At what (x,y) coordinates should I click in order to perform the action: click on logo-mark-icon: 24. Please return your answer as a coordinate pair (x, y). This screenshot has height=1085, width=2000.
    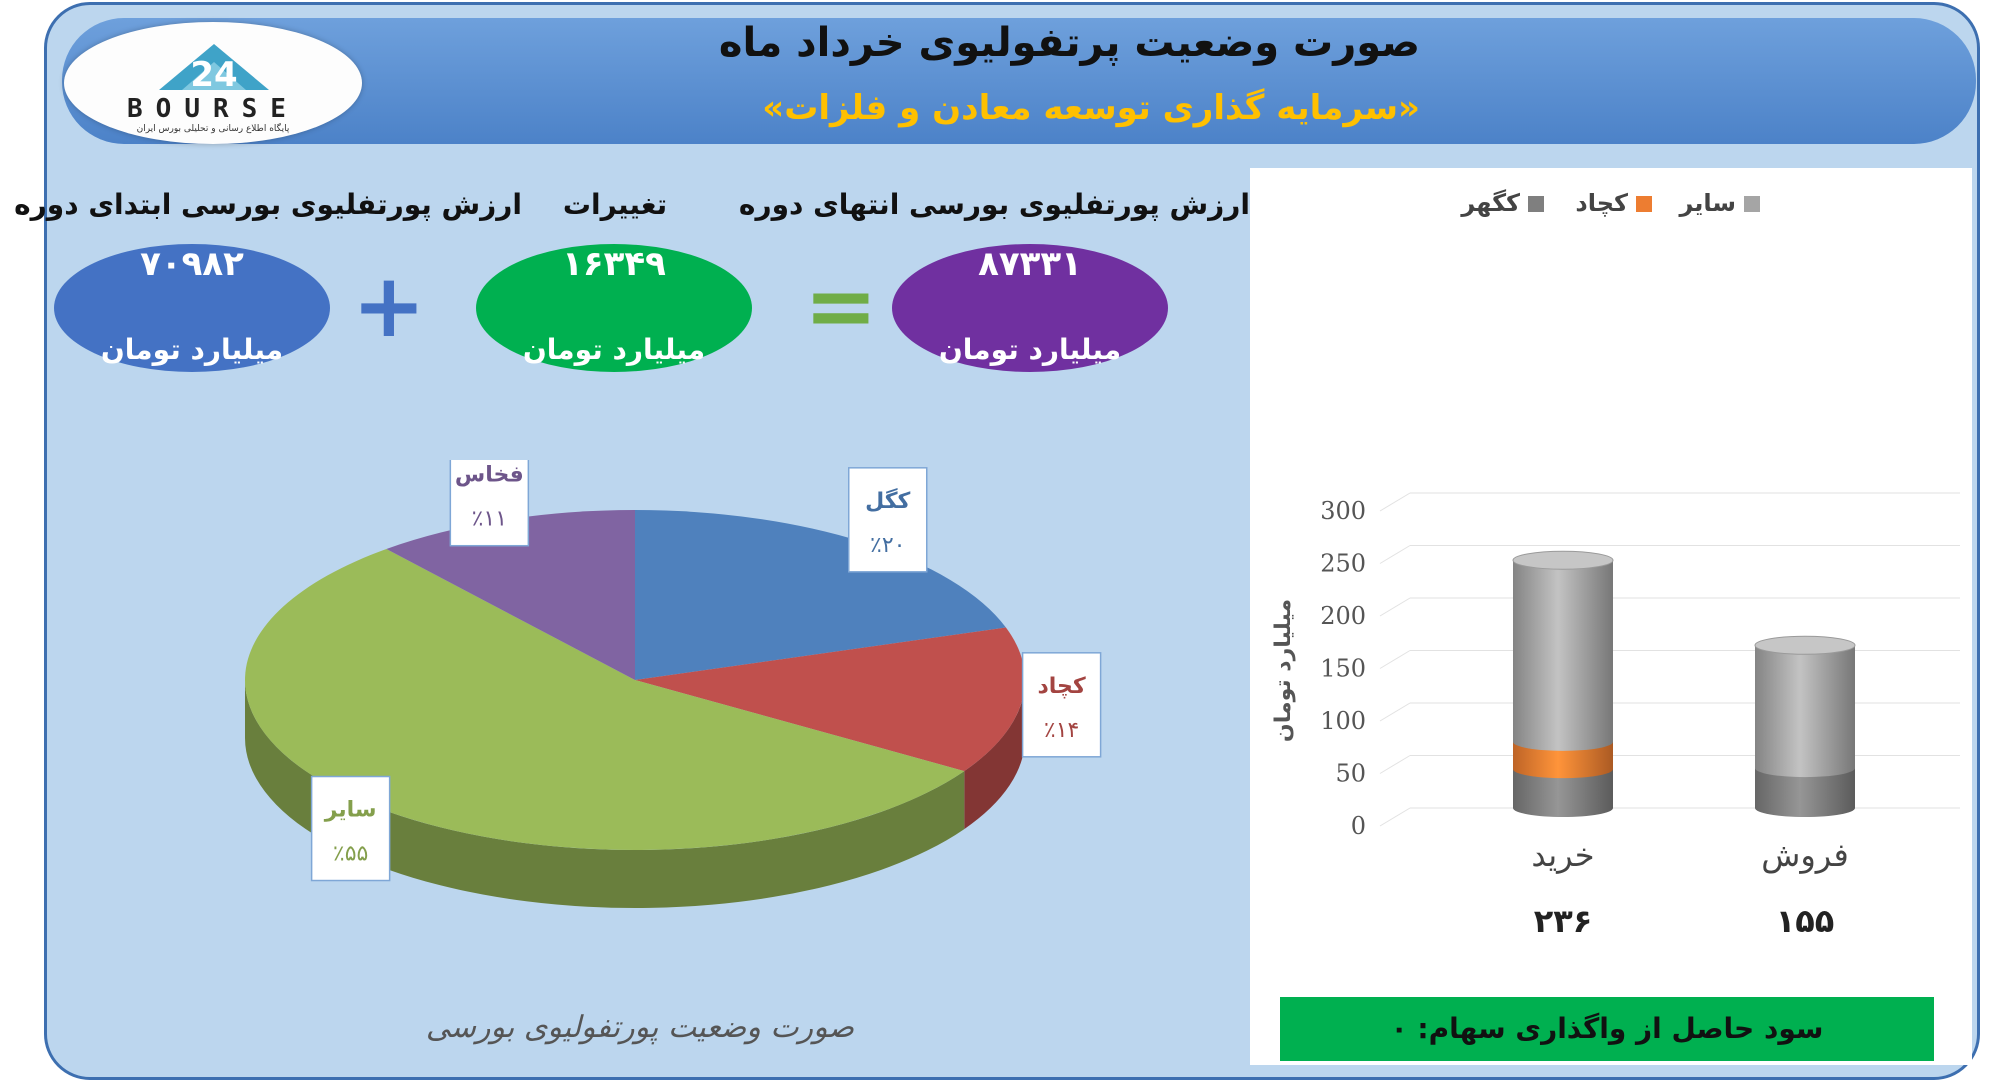
    Looking at the image, I should click on (214, 69).